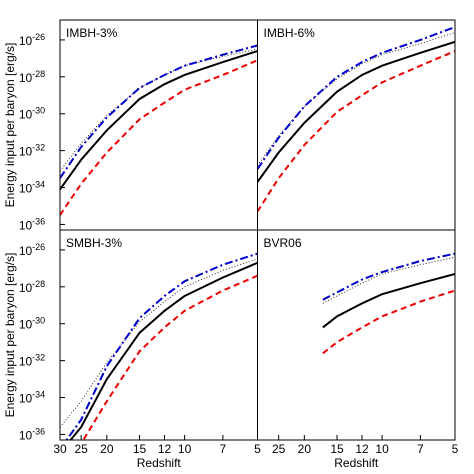 The height and width of the screenshot is (474, 474). I want to click on plot-area, so click(388, 303).